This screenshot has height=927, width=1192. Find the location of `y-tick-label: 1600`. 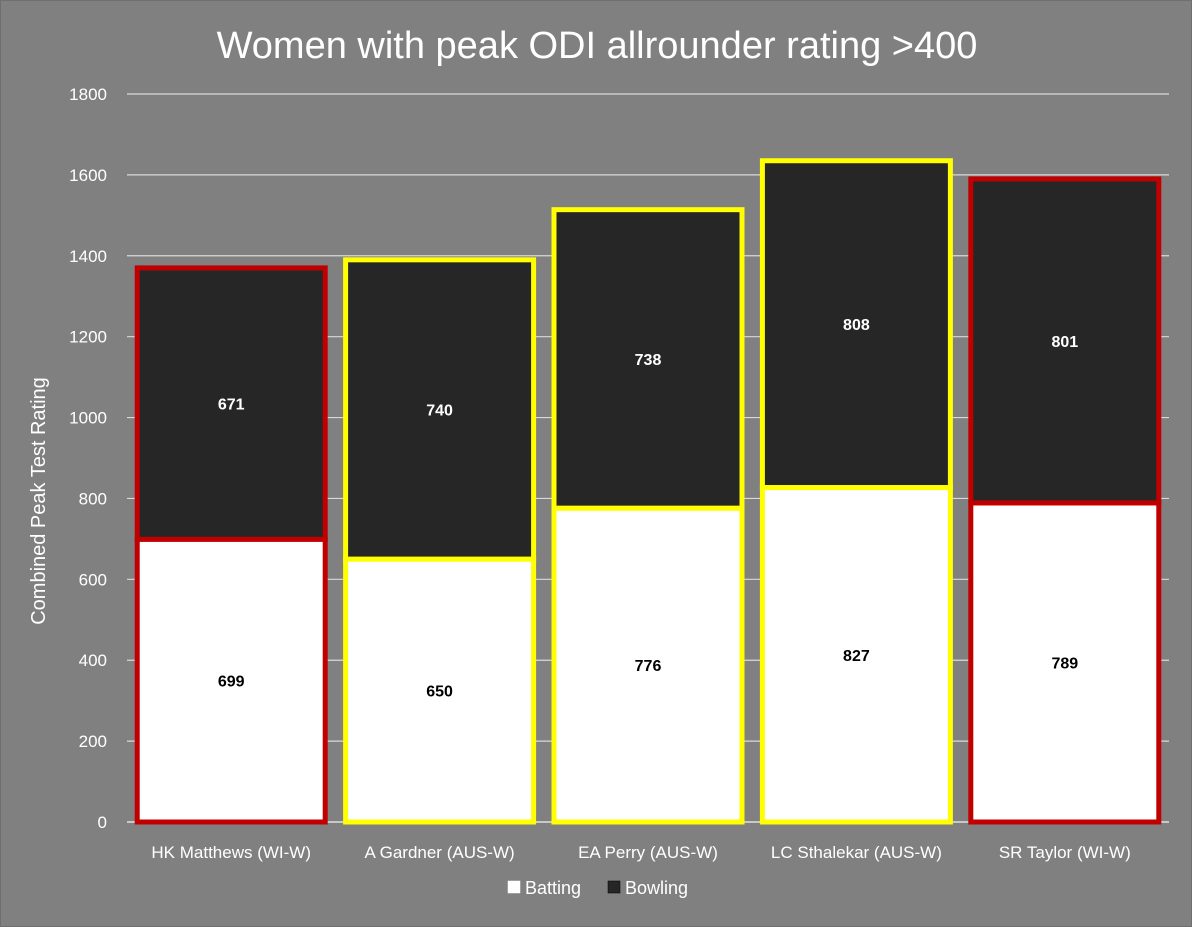

y-tick-label: 1600 is located at coordinates (88, 175).